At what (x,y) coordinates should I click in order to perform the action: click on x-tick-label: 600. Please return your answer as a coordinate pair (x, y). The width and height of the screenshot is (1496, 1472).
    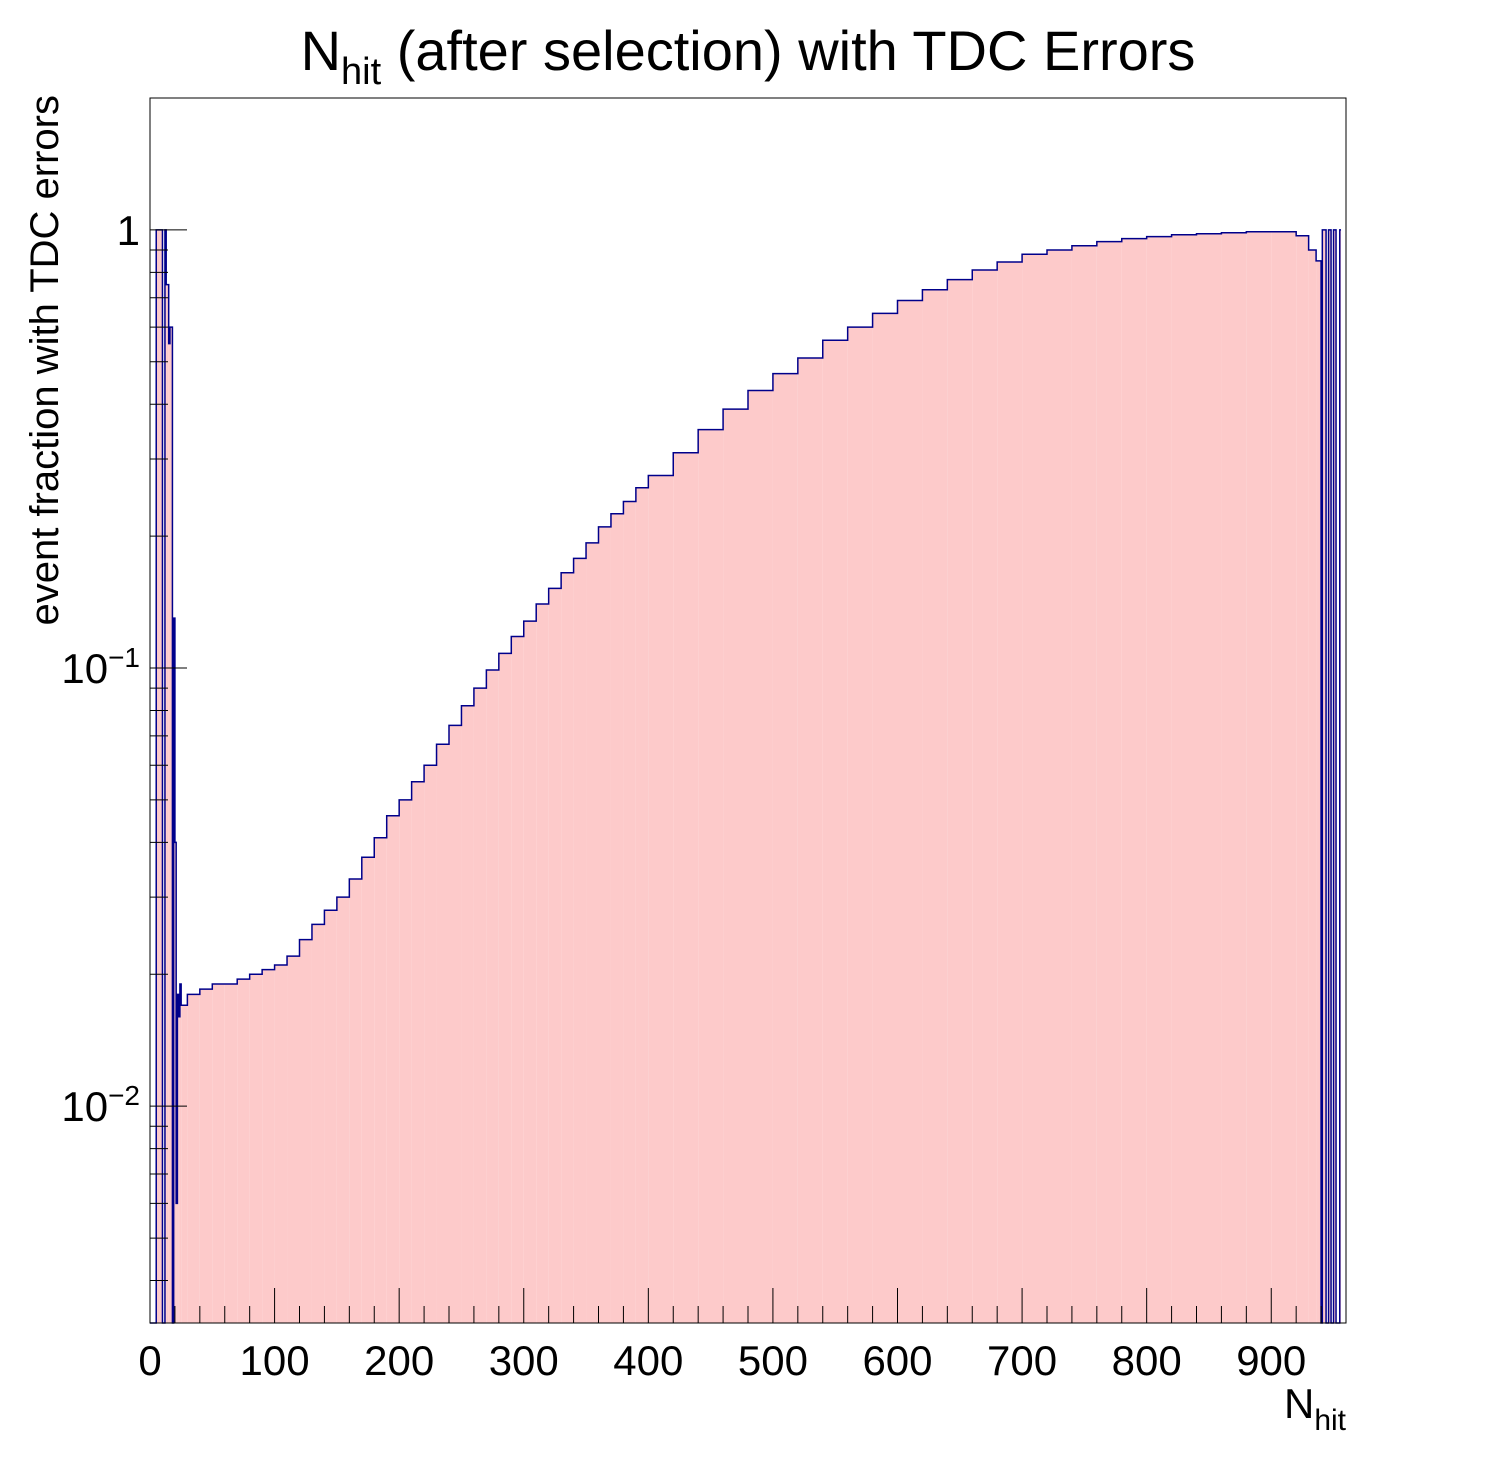
    Looking at the image, I should click on (897, 1360).